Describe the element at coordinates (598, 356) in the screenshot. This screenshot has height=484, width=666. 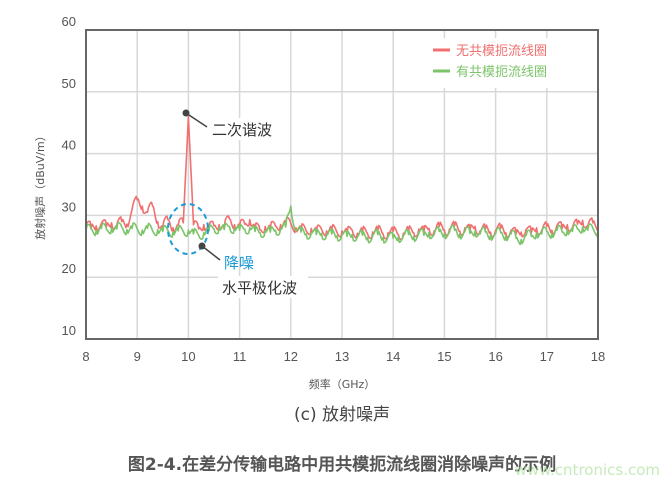
I see `x-tick-label: 18` at that location.